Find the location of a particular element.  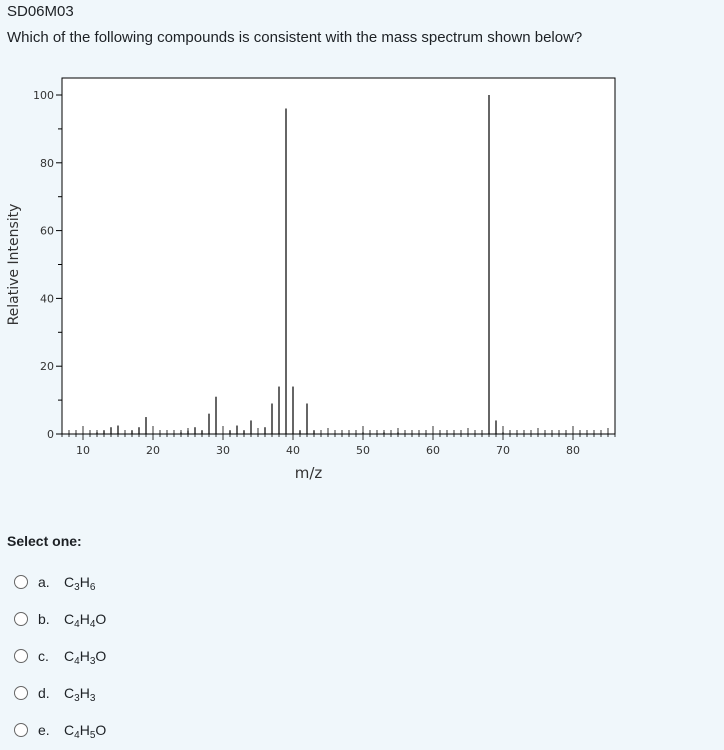

x-tick-label: 50 is located at coordinates (363, 450).